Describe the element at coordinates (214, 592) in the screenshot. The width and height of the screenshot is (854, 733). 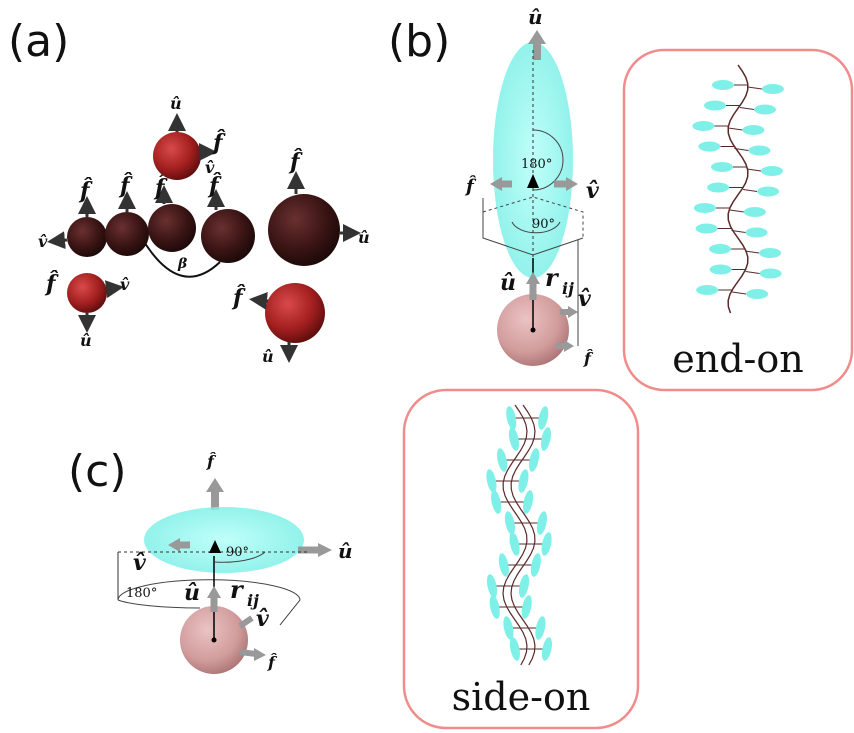
I see `c-lower-u-head` at that location.